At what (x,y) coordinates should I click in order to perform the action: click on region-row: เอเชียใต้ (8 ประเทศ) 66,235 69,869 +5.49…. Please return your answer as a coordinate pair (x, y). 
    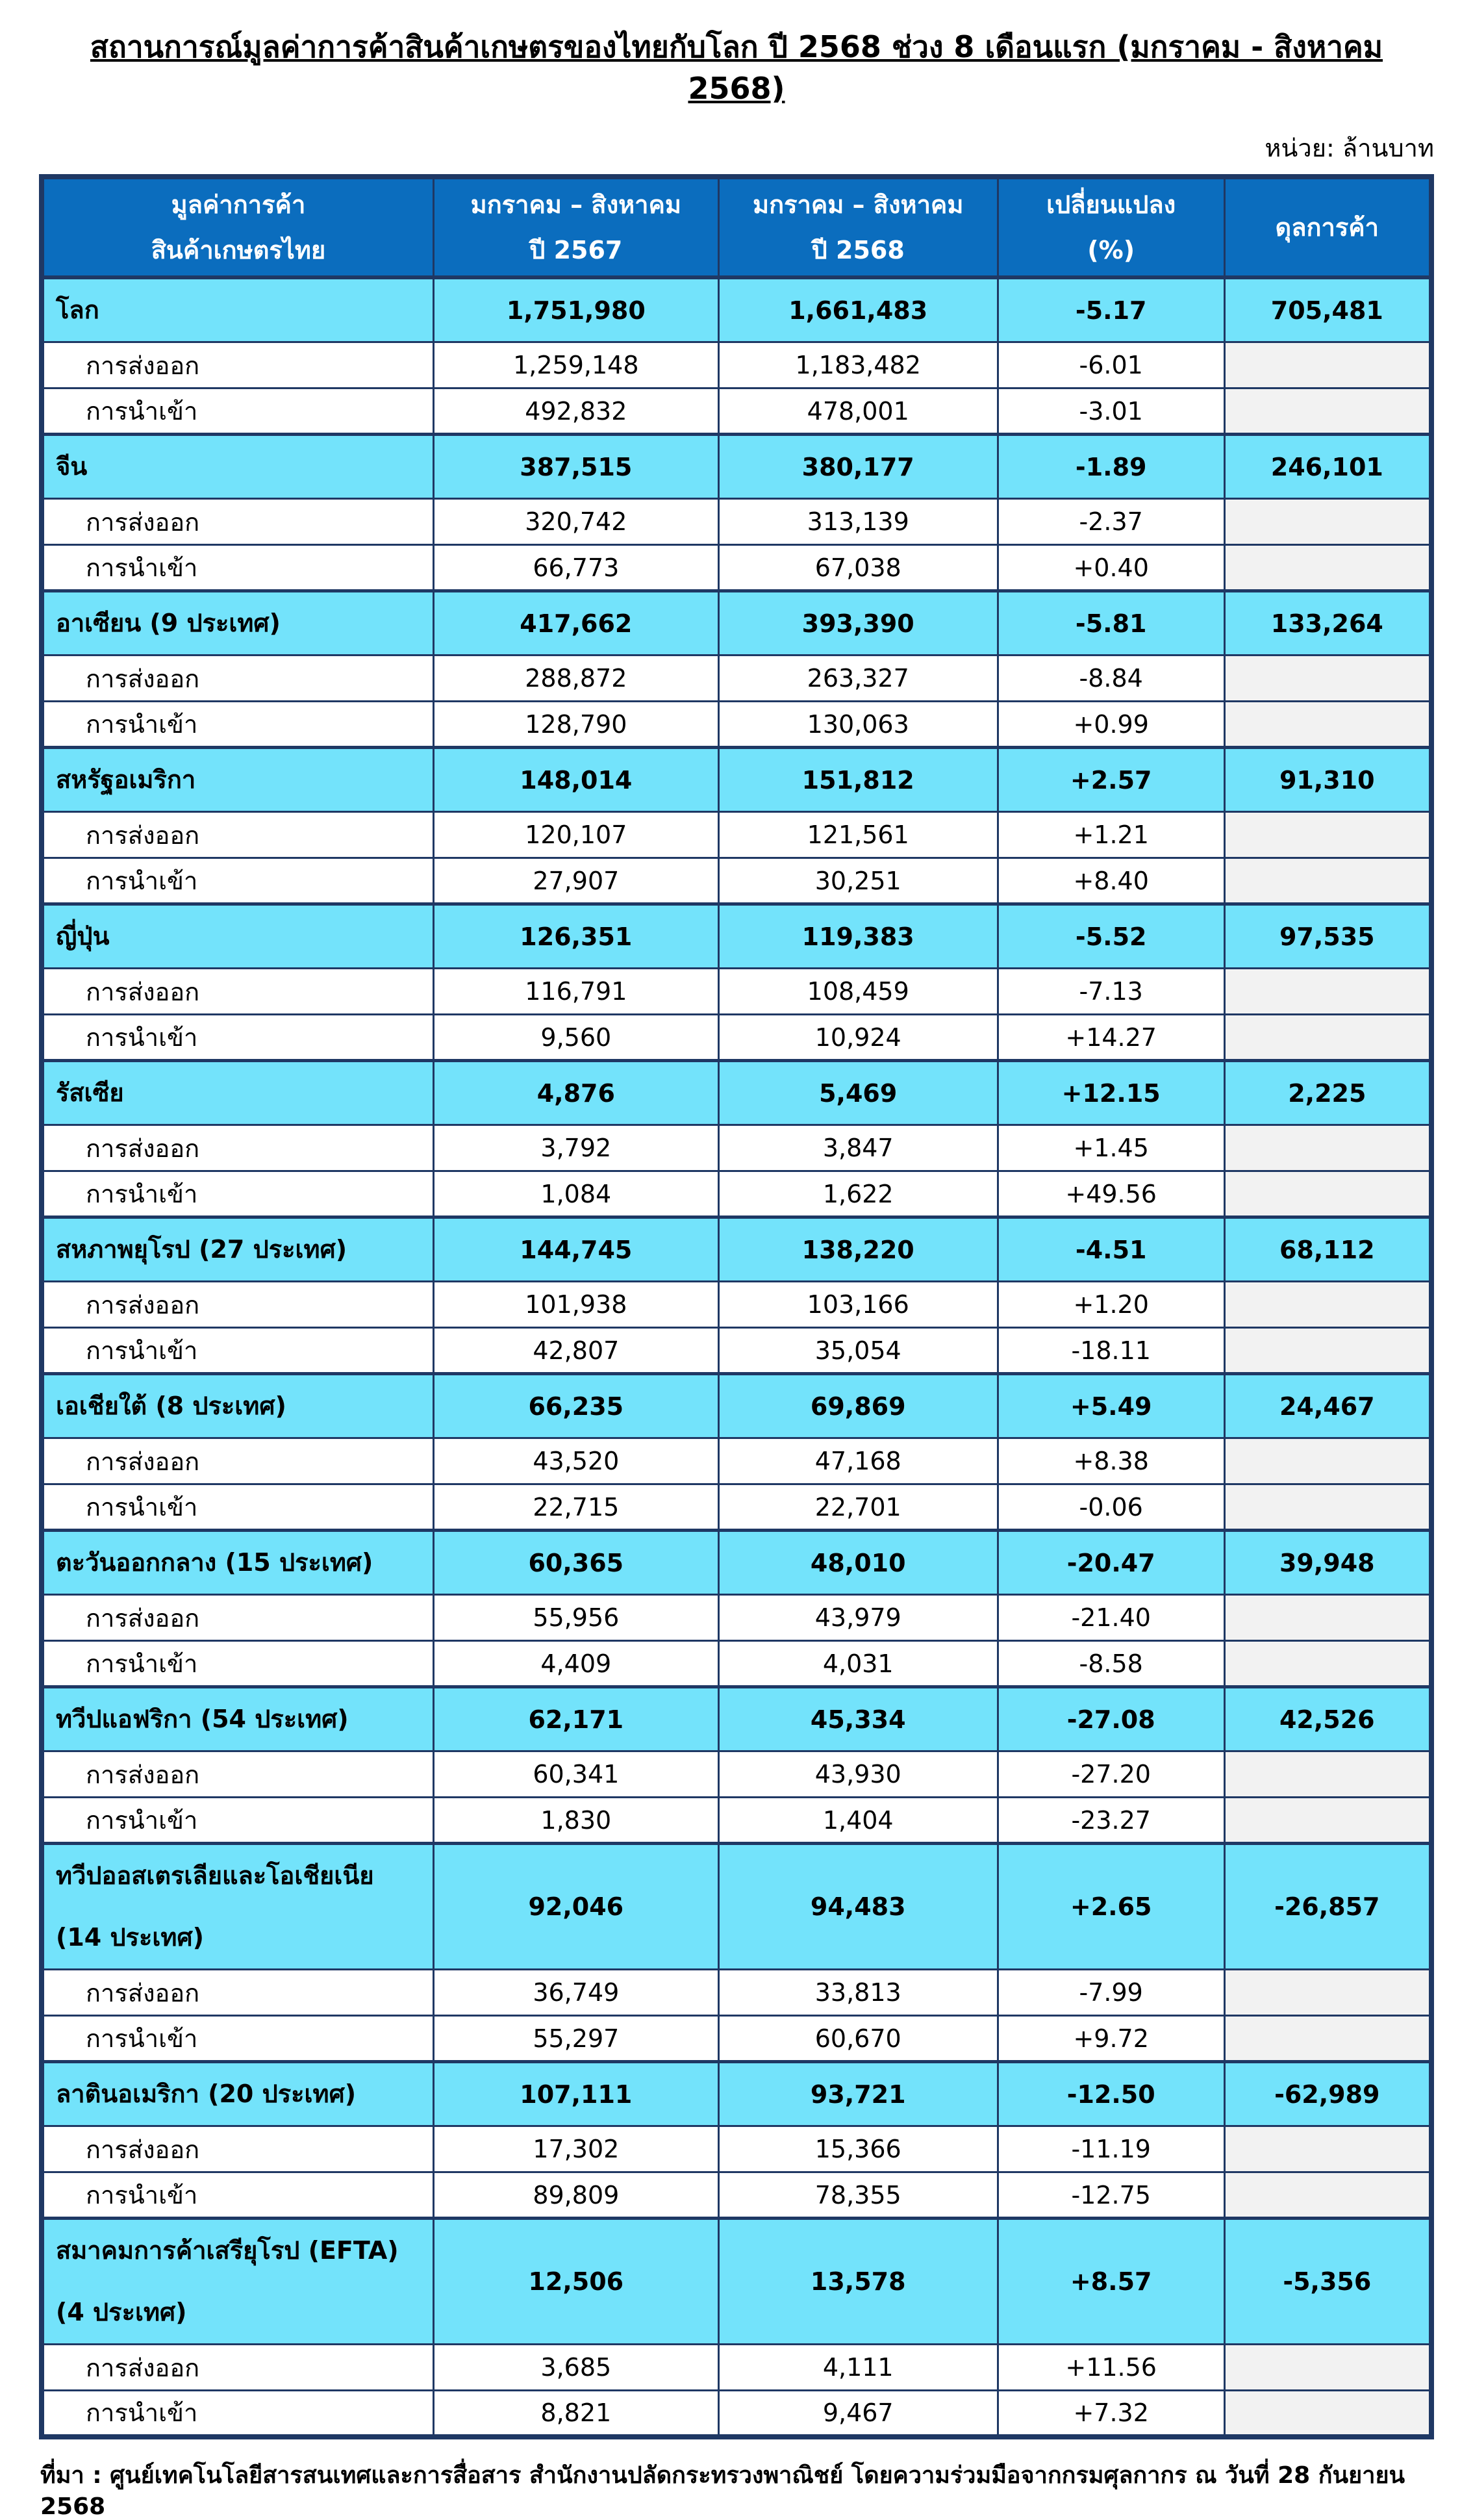
    Looking at the image, I should click on (736, 1405).